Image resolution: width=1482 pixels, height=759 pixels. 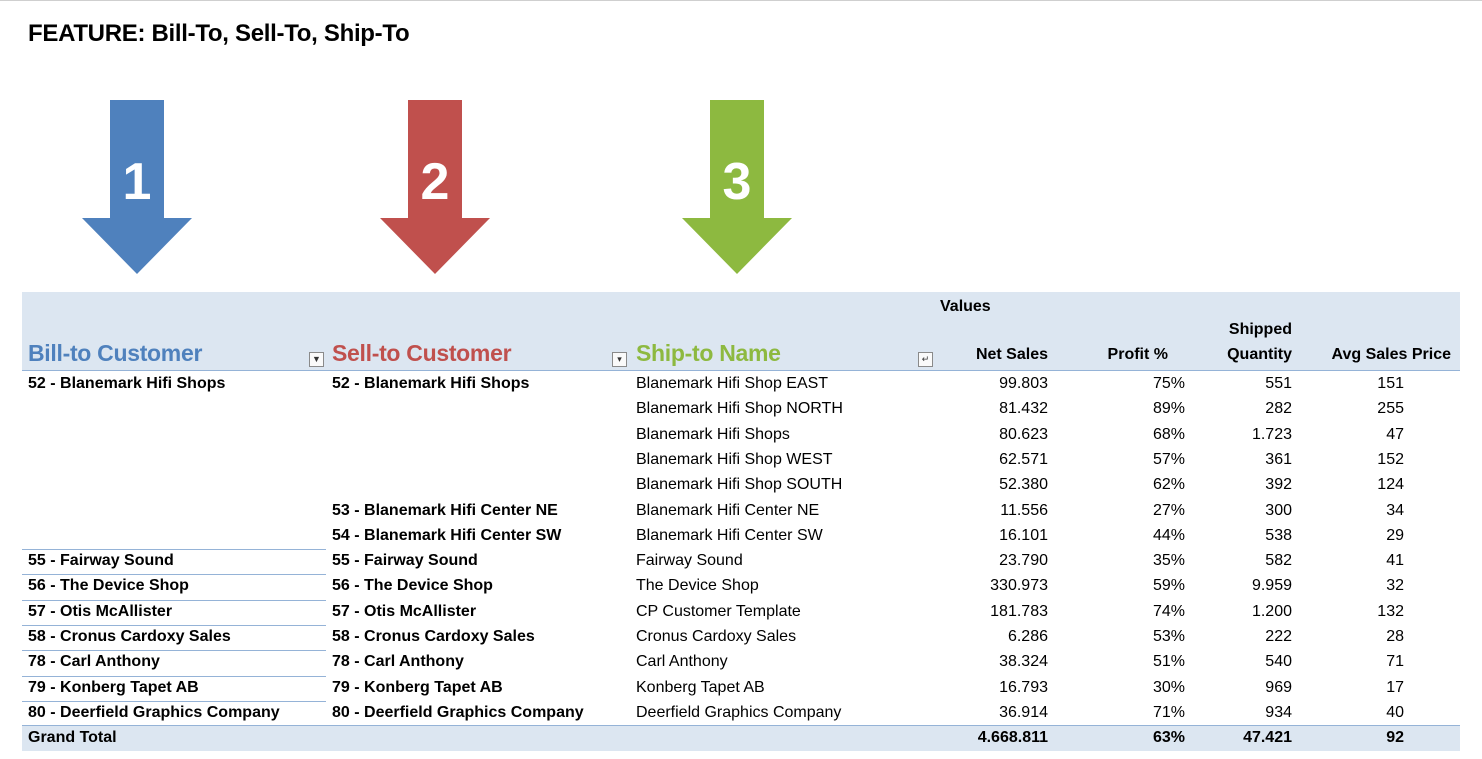 I want to click on profit-cell: 27%, so click(x=1168, y=510).